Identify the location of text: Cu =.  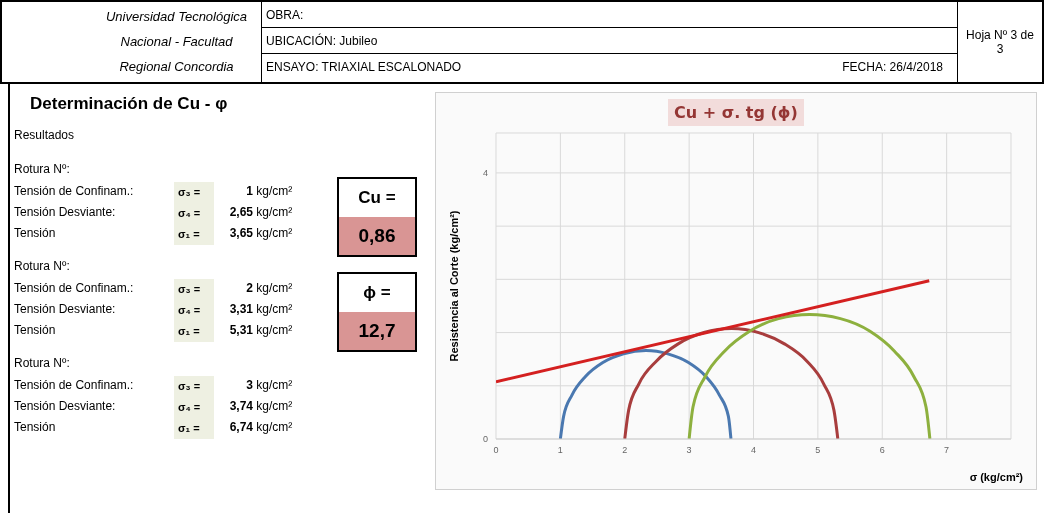
(377, 198).